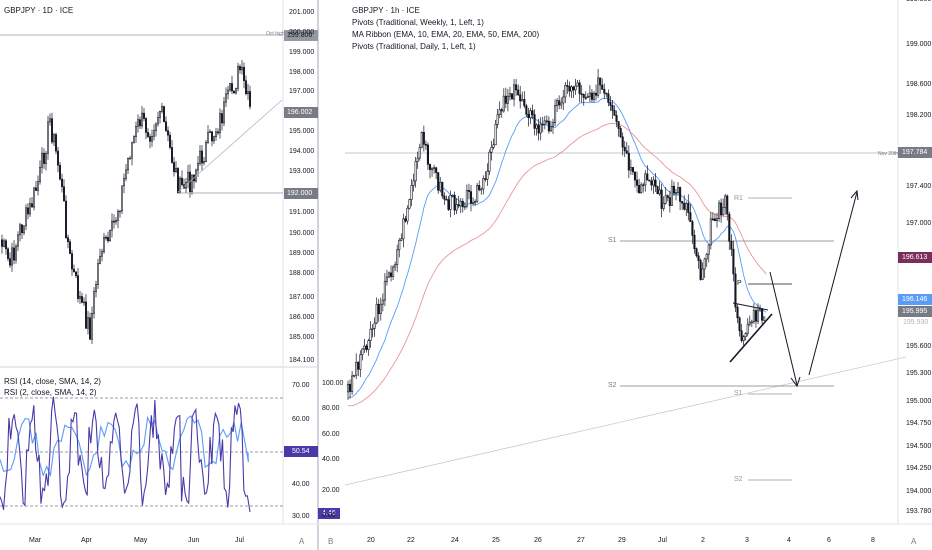 The image size is (932, 550). I want to click on indicator-daily-pivots: Pivots (Traditional, Daily, 1, Left, 1), so click(414, 46).